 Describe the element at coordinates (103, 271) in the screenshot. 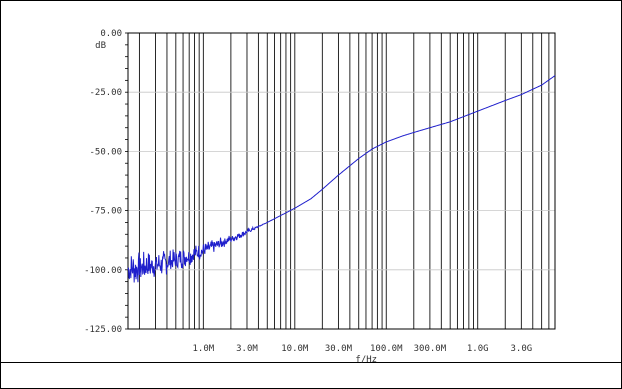

I see `y-tick-label: -100.00` at that location.